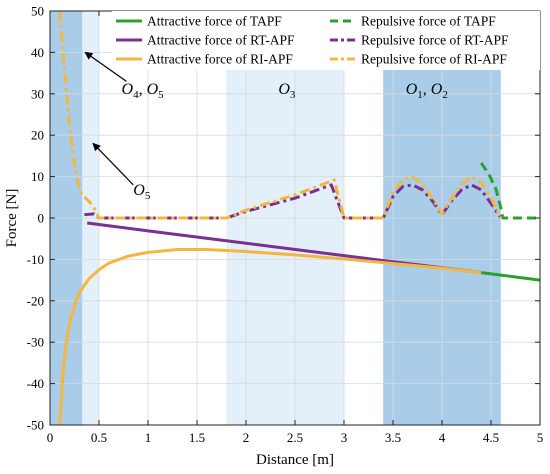 The width and height of the screenshot is (550, 474). What do you see at coordinates (37, 176) in the screenshot?
I see `y-tick-label: 10` at bounding box center [37, 176].